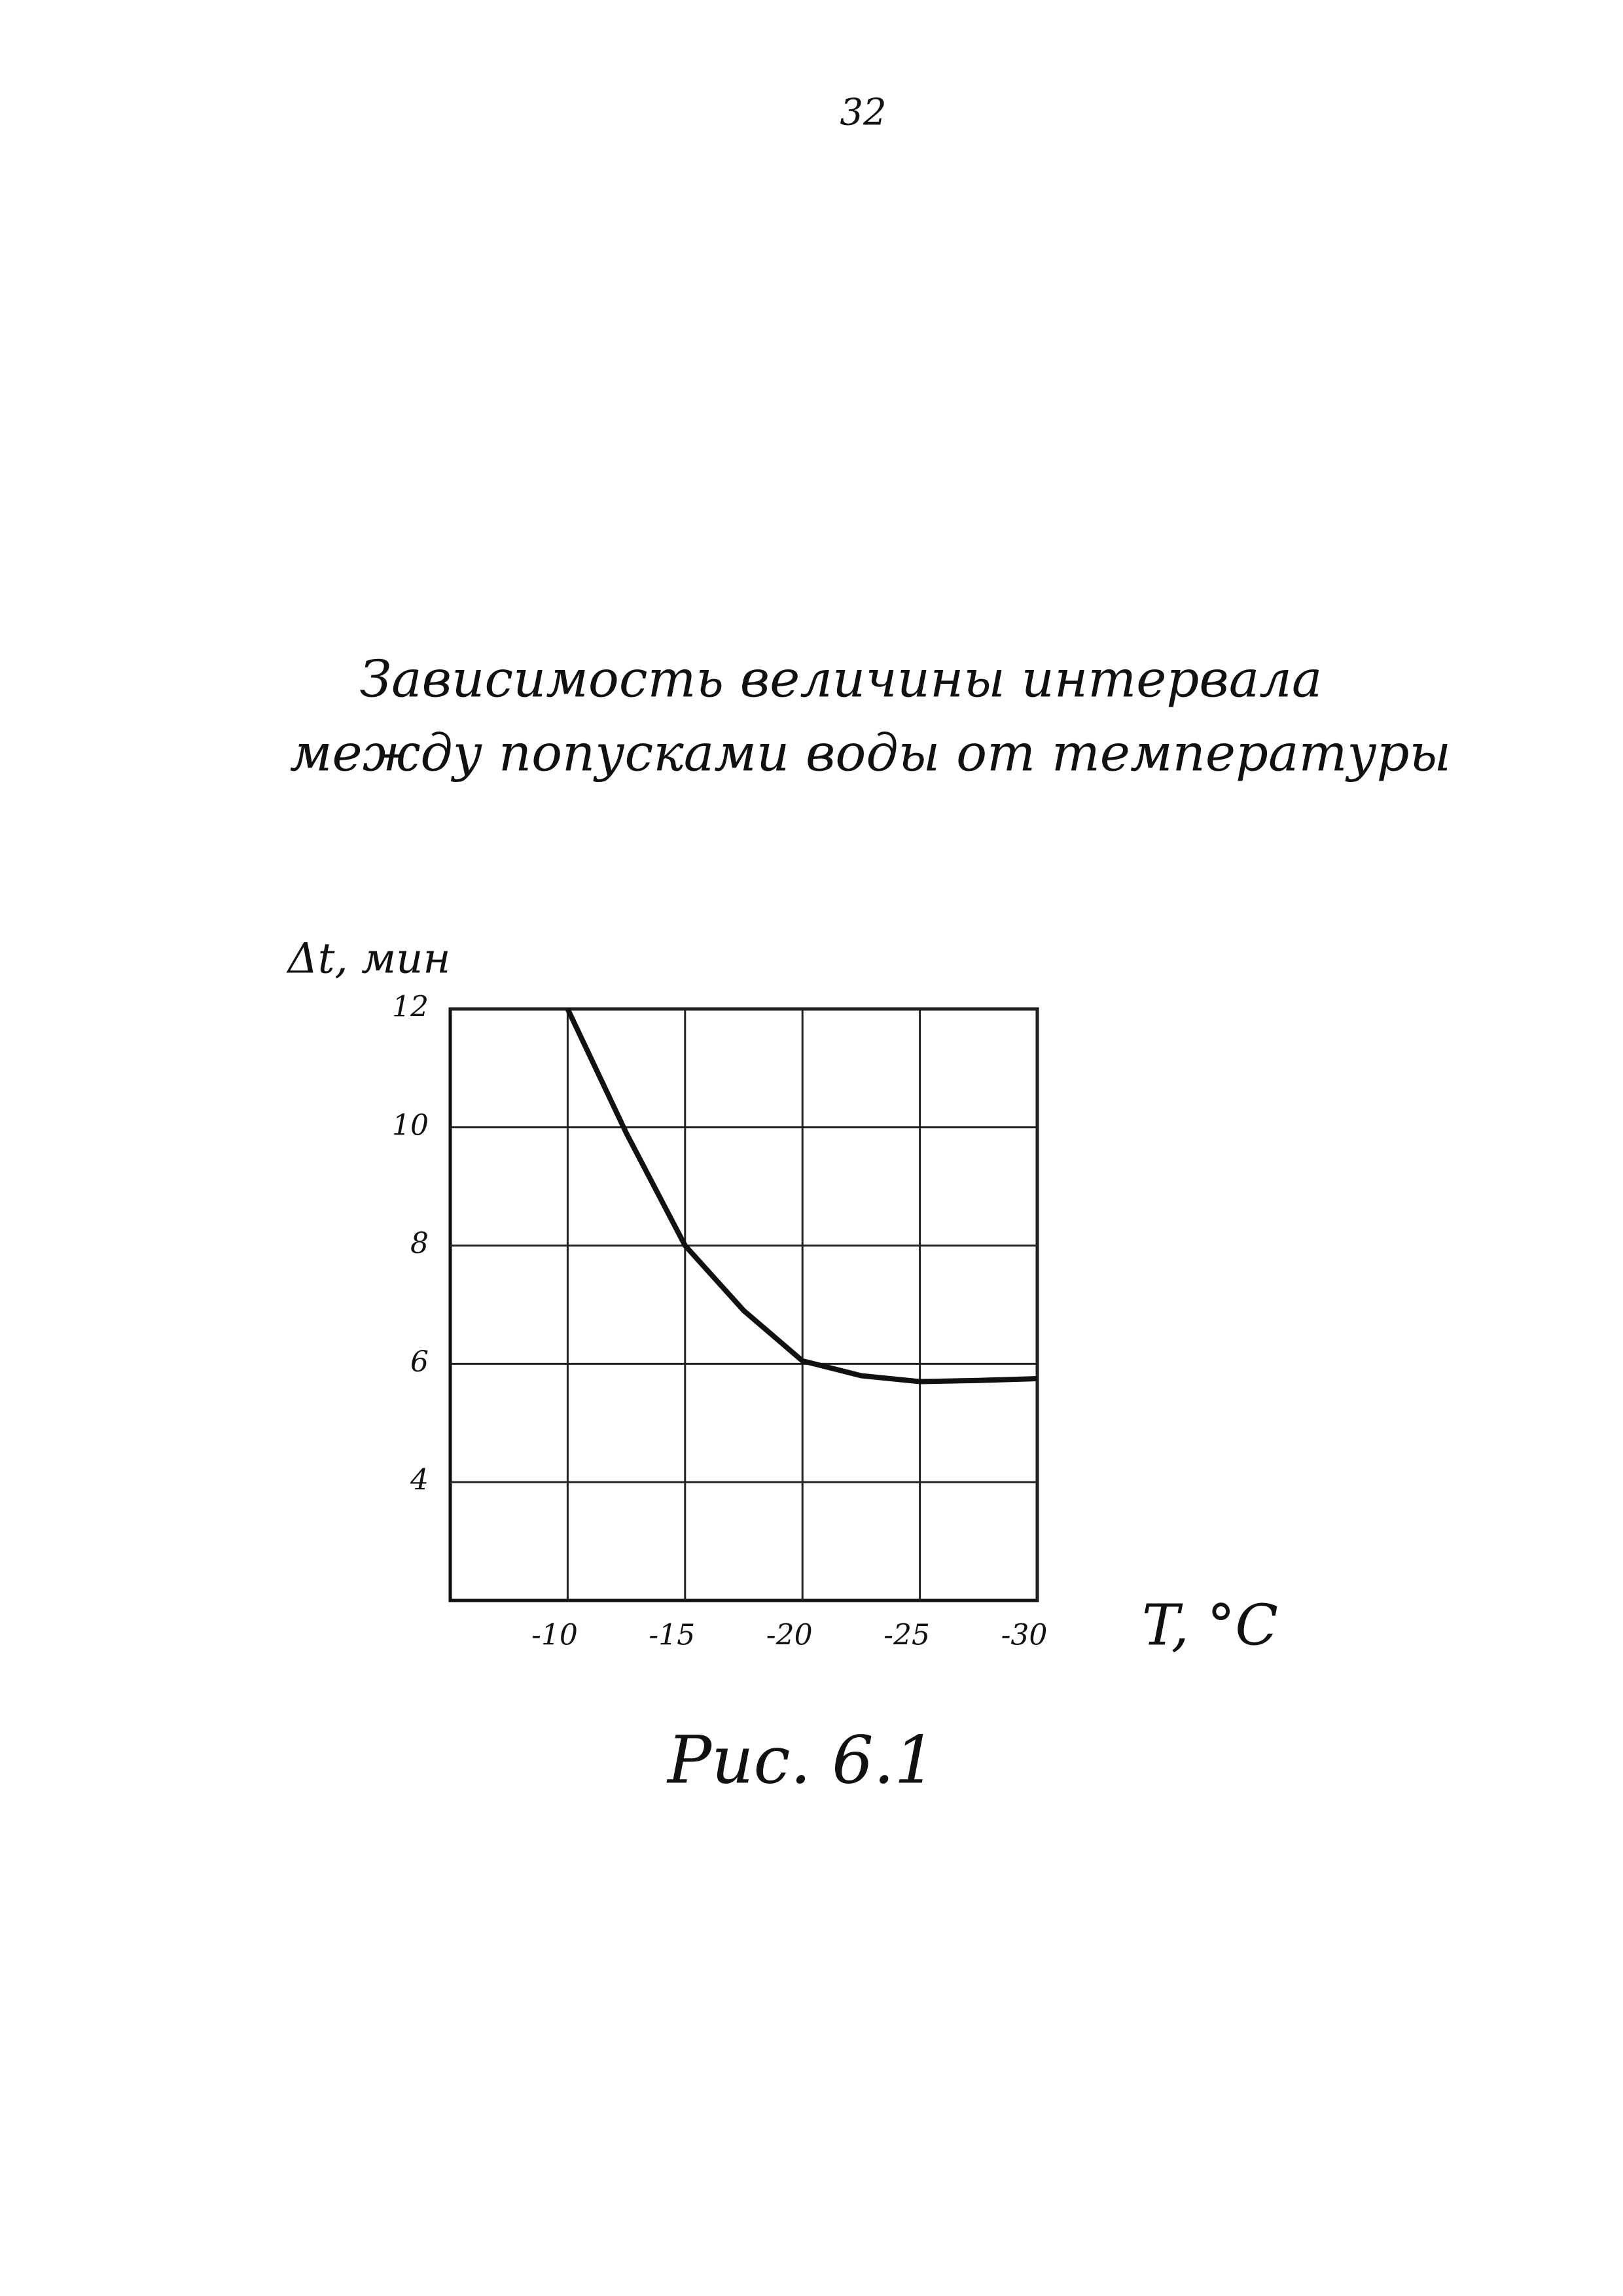  Describe the element at coordinates (801, 1196) in the screenshot. I see `data-line` at that location.